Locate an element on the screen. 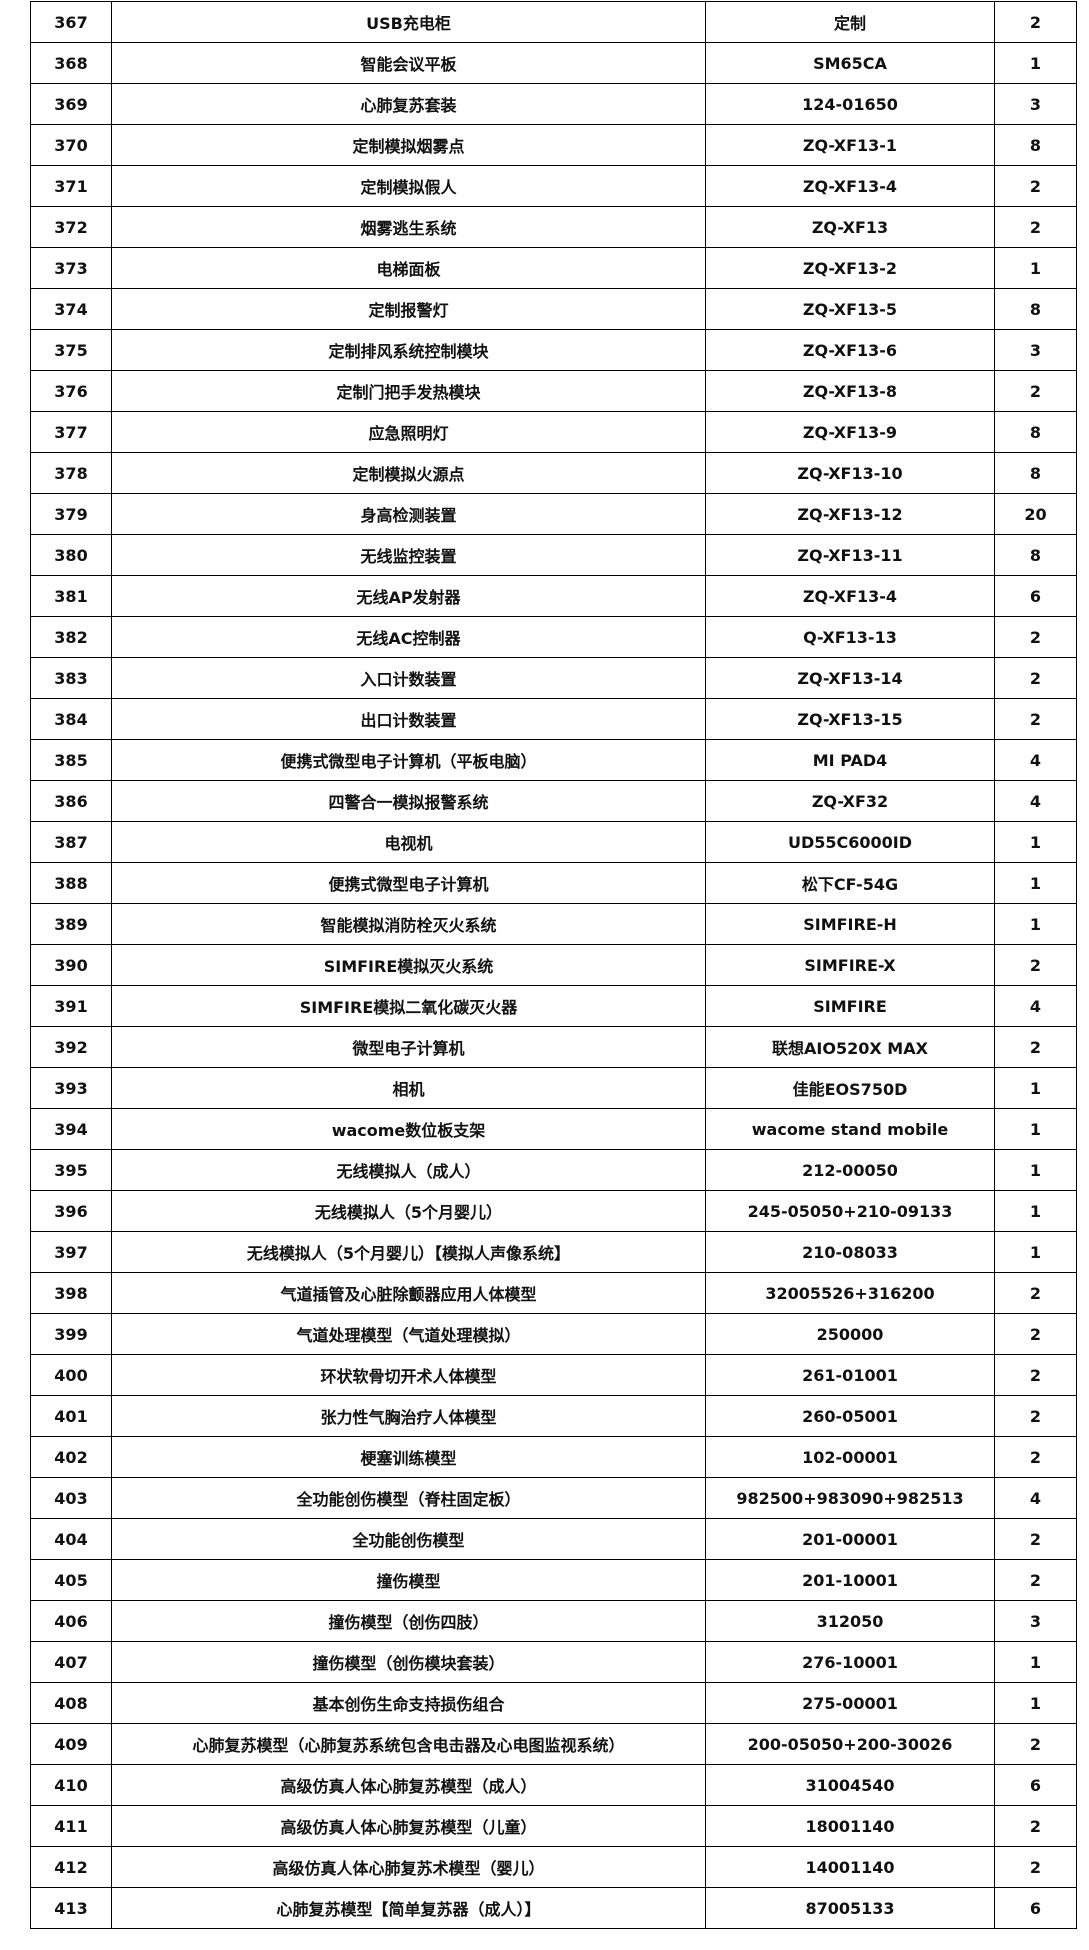 This screenshot has height=1950, width=1089. model-cell: UD55C6000ID is located at coordinates (850, 842).